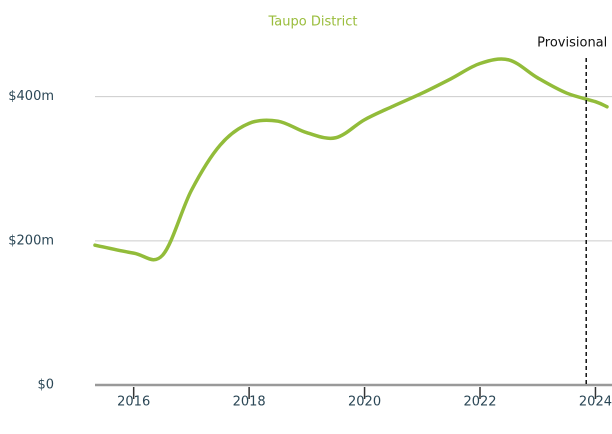 The width and height of the screenshot is (612, 434). I want to click on x-tick-label: 2016, so click(133, 402).